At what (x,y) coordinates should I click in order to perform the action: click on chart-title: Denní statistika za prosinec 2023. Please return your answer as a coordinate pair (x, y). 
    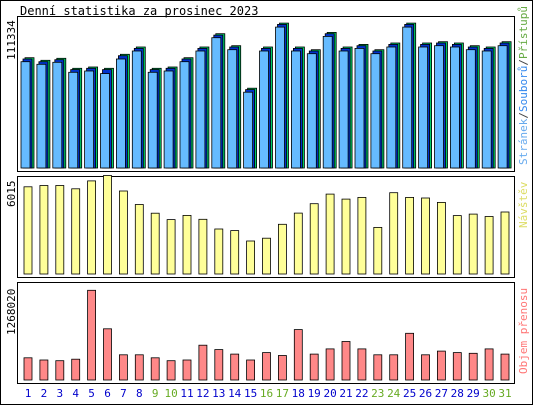
    Looking at the image, I should click on (139, 11).